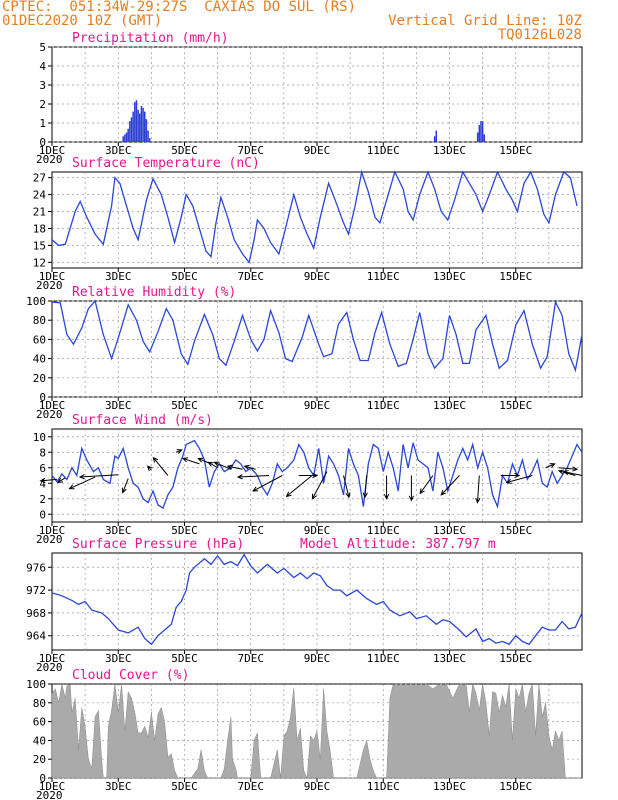 The image size is (618, 800). Describe the element at coordinates (130, 675) in the screenshot. I see `cloud-title: Cloud Cover (%)` at that location.